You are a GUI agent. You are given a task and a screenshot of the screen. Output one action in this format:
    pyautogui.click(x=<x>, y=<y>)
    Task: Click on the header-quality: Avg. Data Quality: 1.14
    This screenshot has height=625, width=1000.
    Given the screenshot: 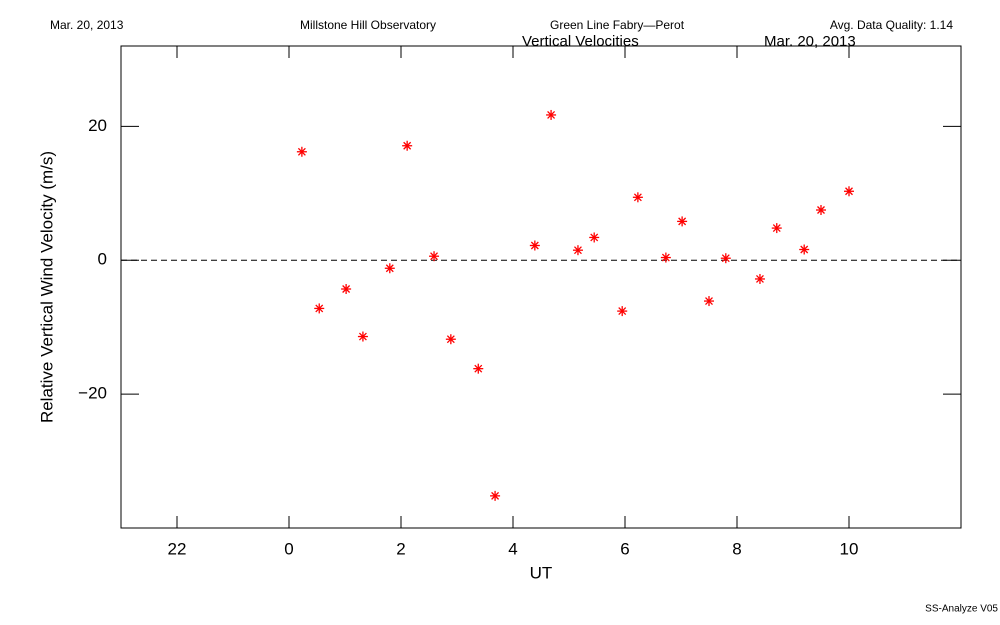 What is the action you would take?
    pyautogui.click(x=892, y=25)
    